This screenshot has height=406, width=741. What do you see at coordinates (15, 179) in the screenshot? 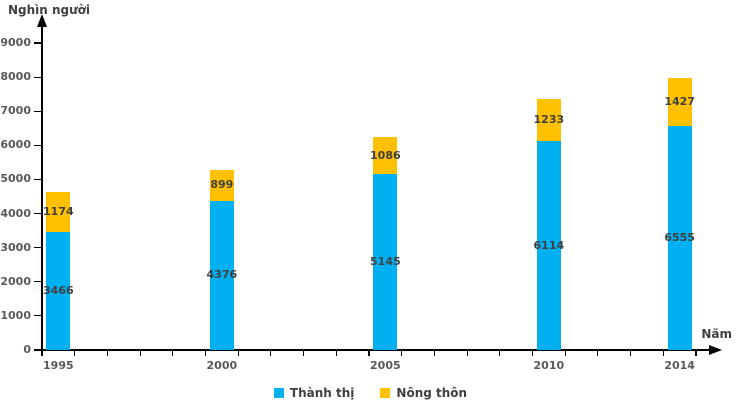
I see `y-tick-label: 5000` at bounding box center [15, 179].